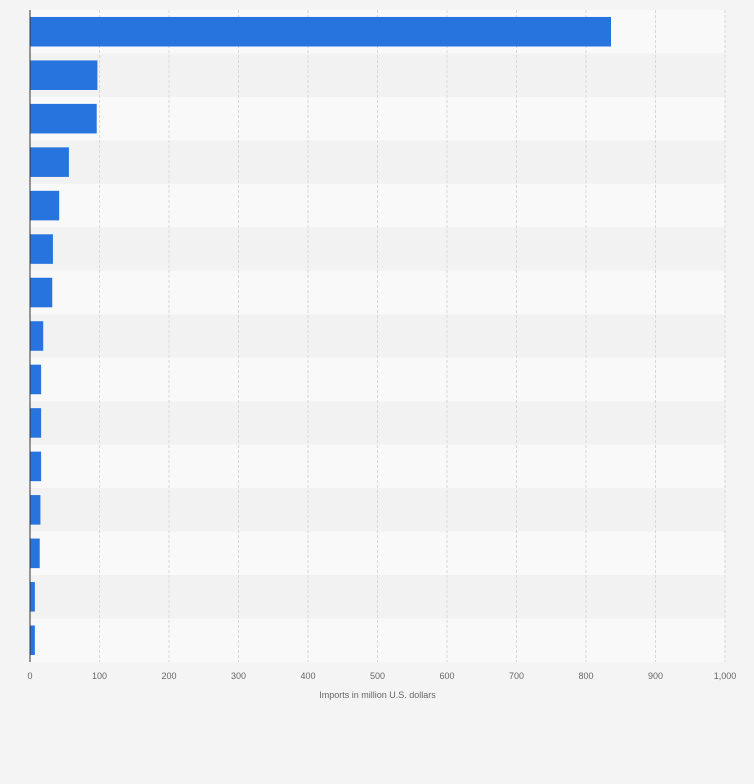  I want to click on x-tick-label: 800, so click(585, 676).